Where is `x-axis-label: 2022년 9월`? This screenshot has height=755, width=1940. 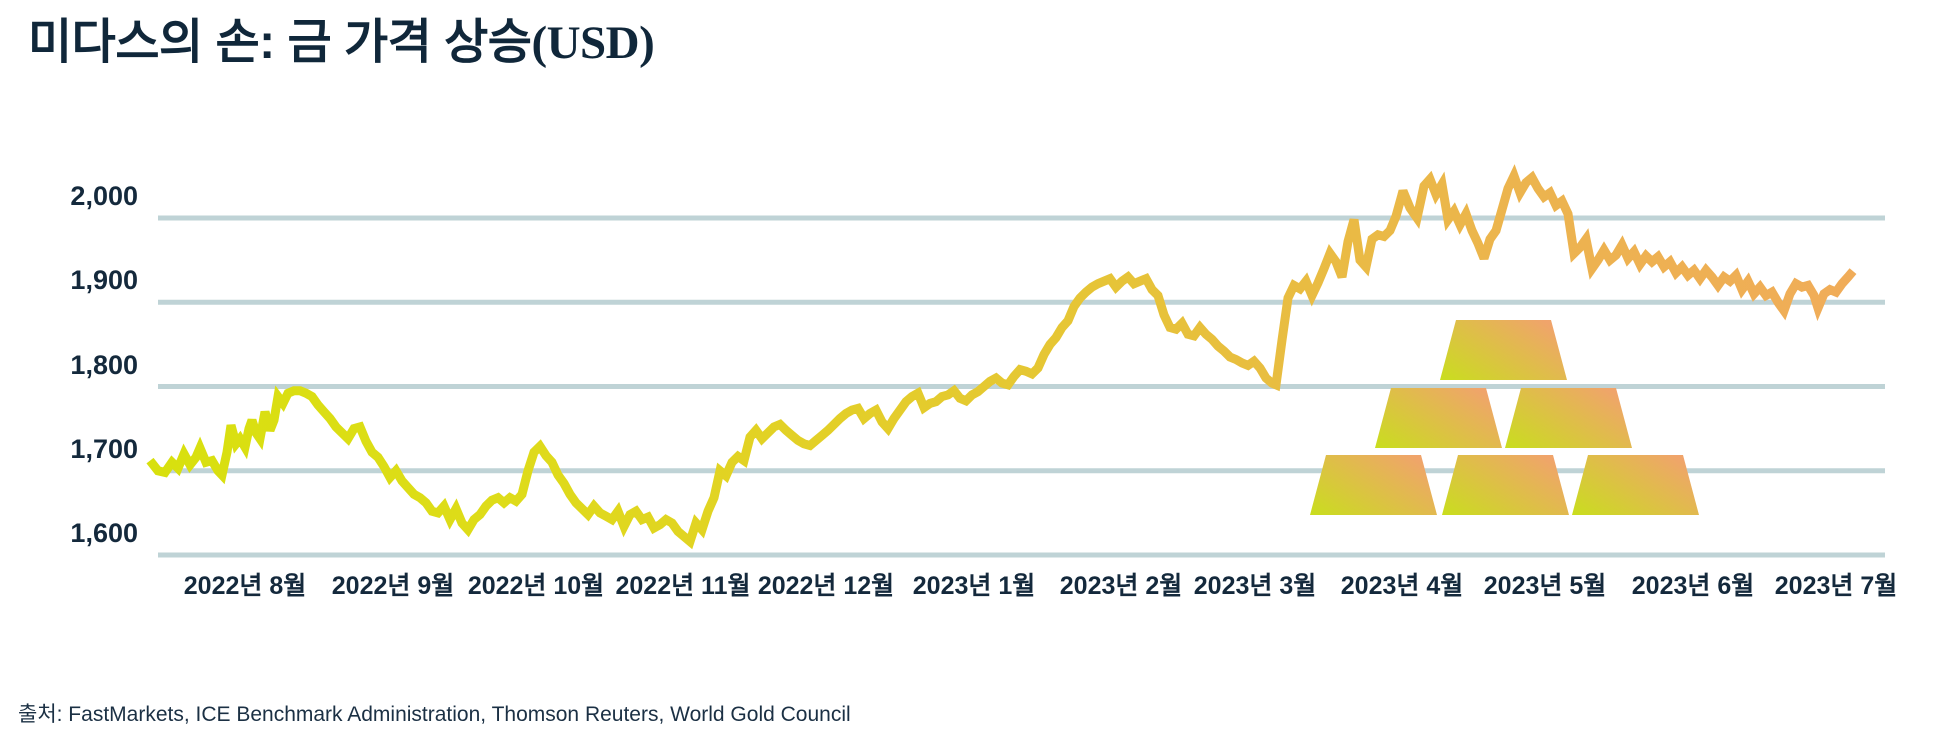
x-axis-label: 2022년 9월 is located at coordinates (393, 586).